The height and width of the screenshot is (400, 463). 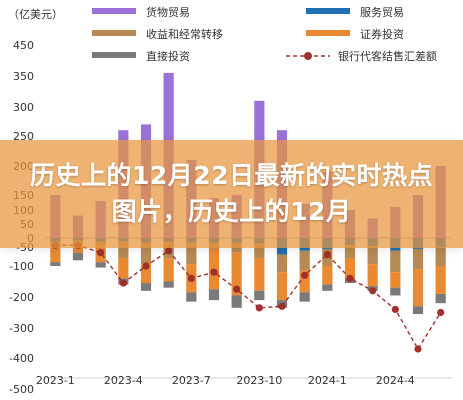 What do you see at coordinates (21, 266) in the screenshot?
I see `y-tick-label: -100` at bounding box center [21, 266].